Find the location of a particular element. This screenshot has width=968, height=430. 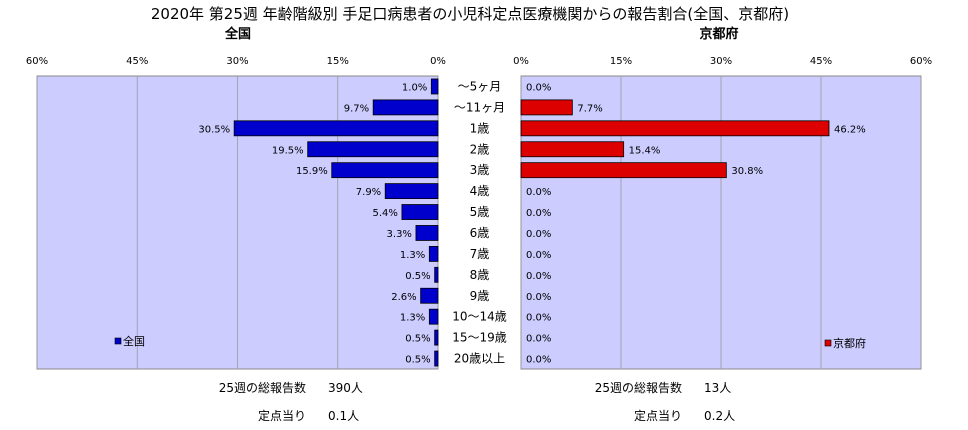

category-label: 3歳 is located at coordinates (480, 170).